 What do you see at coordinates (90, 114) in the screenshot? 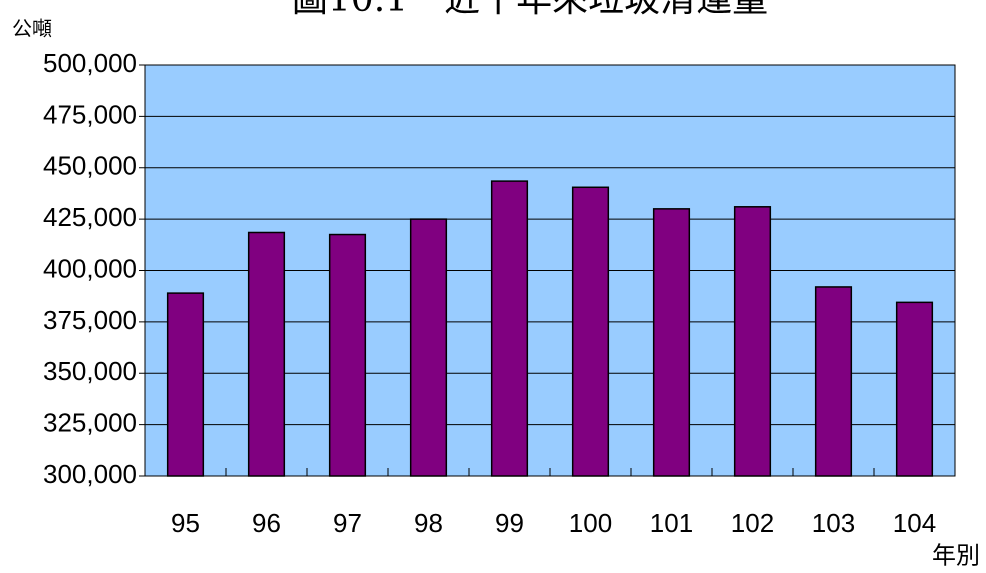
I see `y-tick-label: 475,000` at bounding box center [90, 114].